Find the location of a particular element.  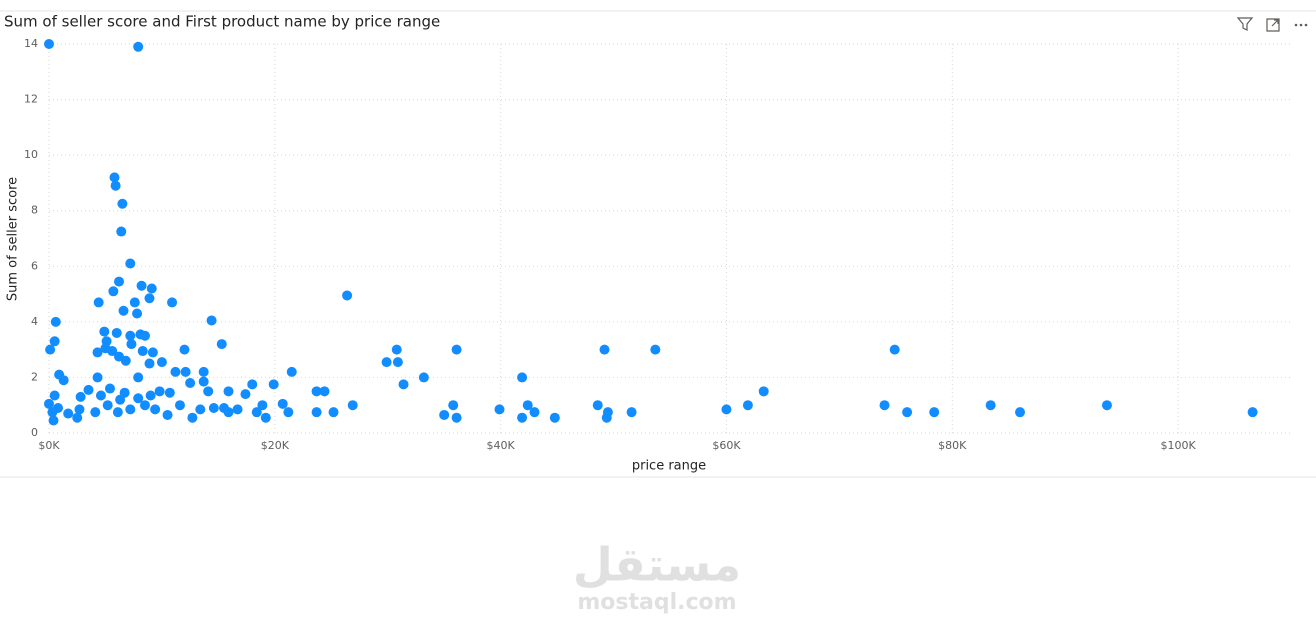

toolbar is located at coordinates (1272, 24).